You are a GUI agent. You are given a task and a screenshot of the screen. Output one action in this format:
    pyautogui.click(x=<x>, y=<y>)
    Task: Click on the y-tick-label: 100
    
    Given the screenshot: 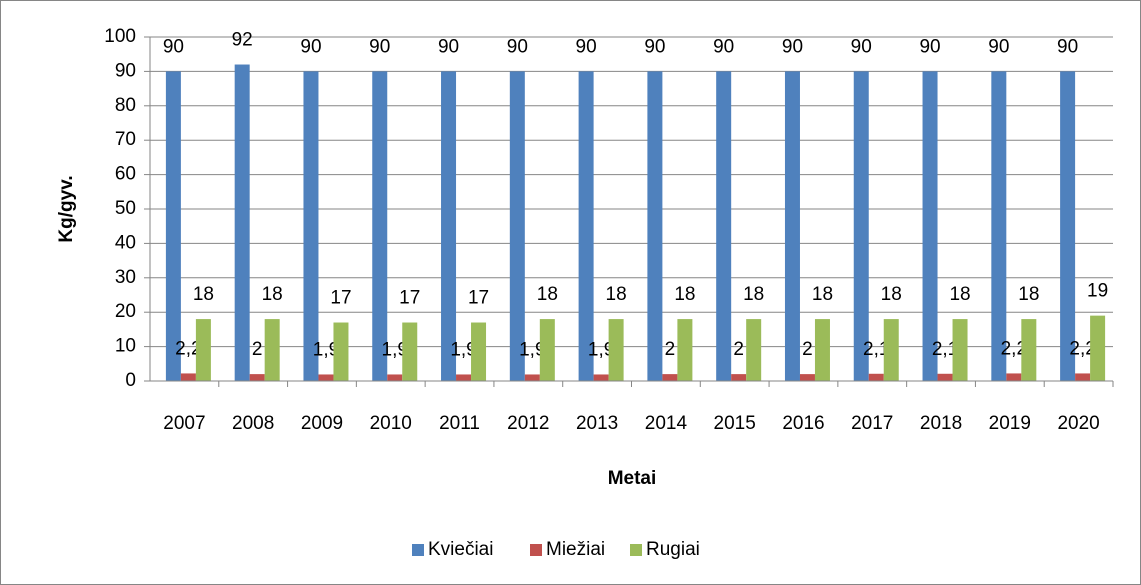 What is the action you would take?
    pyautogui.click(x=120, y=36)
    